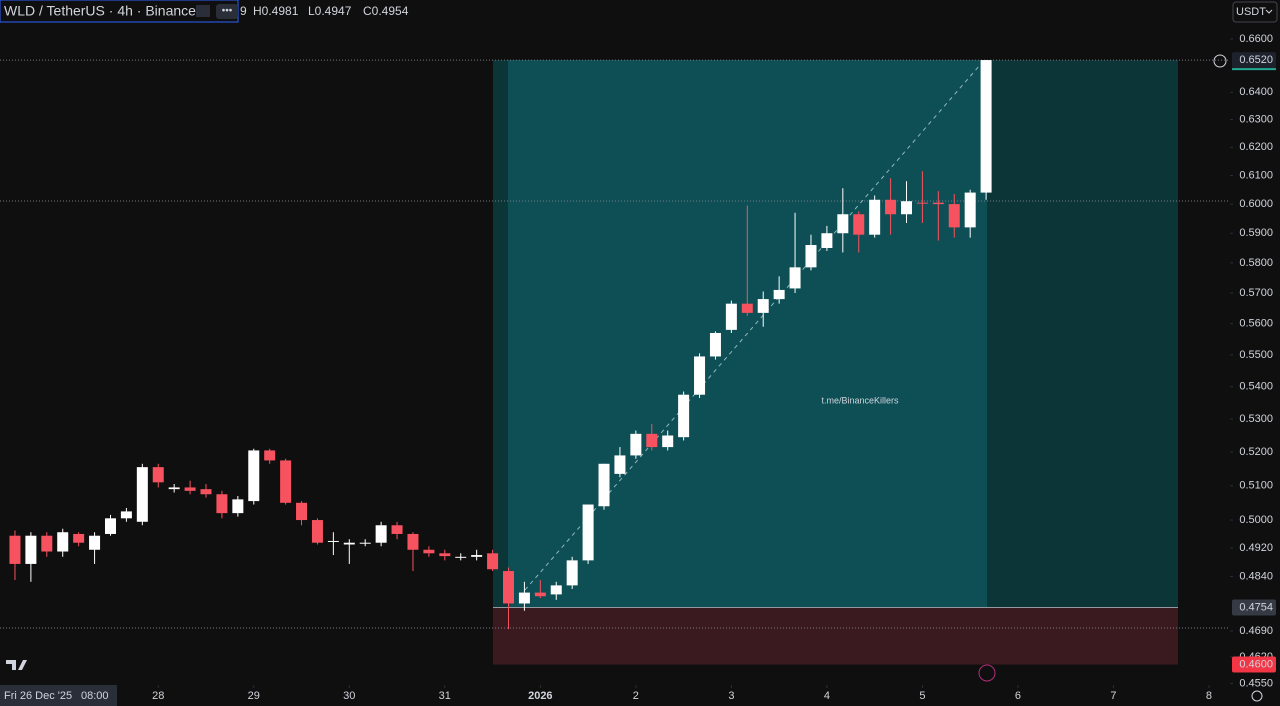 Image resolution: width=1280 pixels, height=706 pixels. Describe the element at coordinates (922, 696) in the screenshot. I see `x-tick-label: 5` at that location.